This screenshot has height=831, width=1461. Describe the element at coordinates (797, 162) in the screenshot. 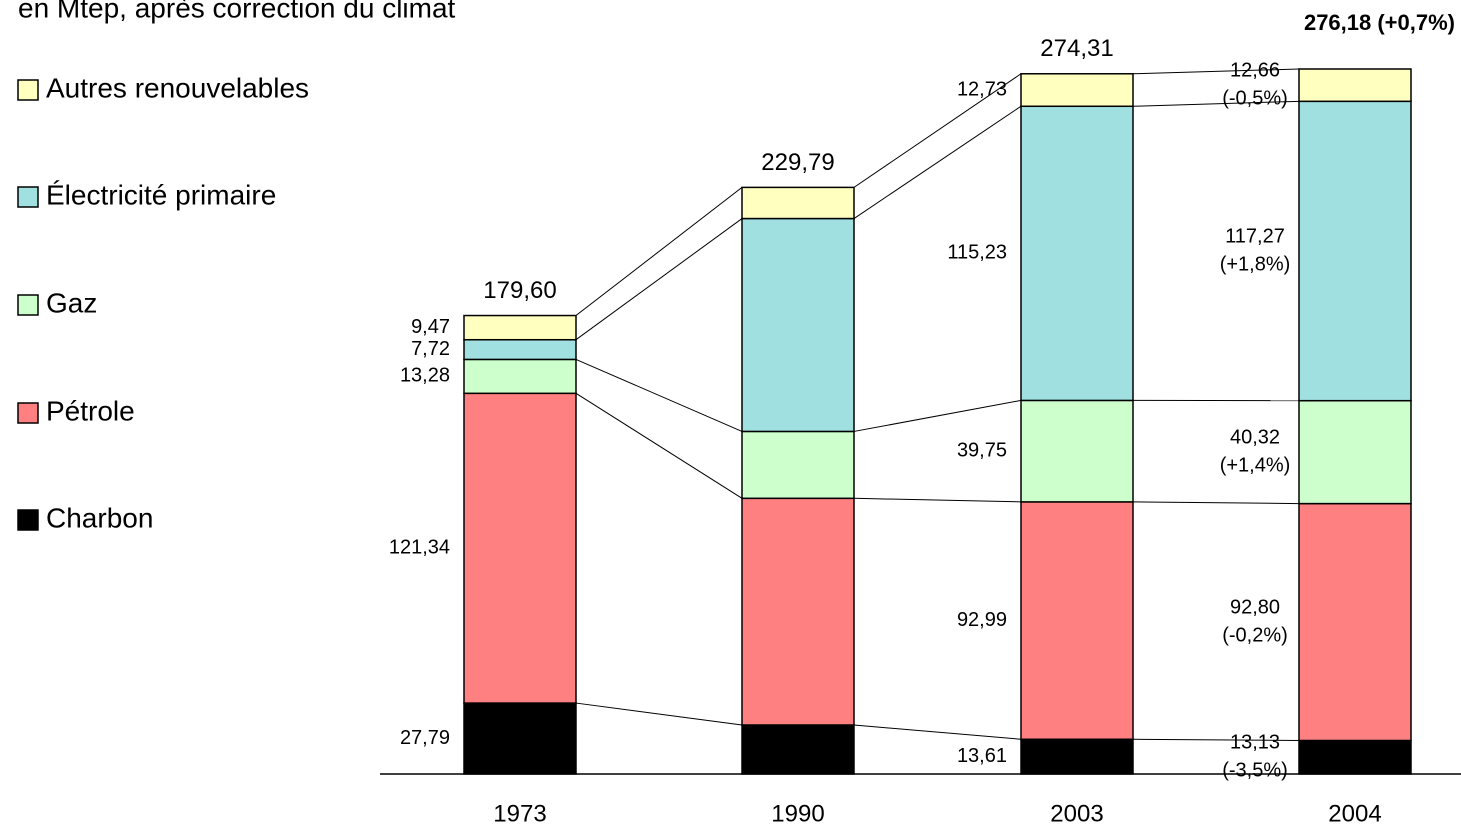

I see `total-label: 229,79` at that location.